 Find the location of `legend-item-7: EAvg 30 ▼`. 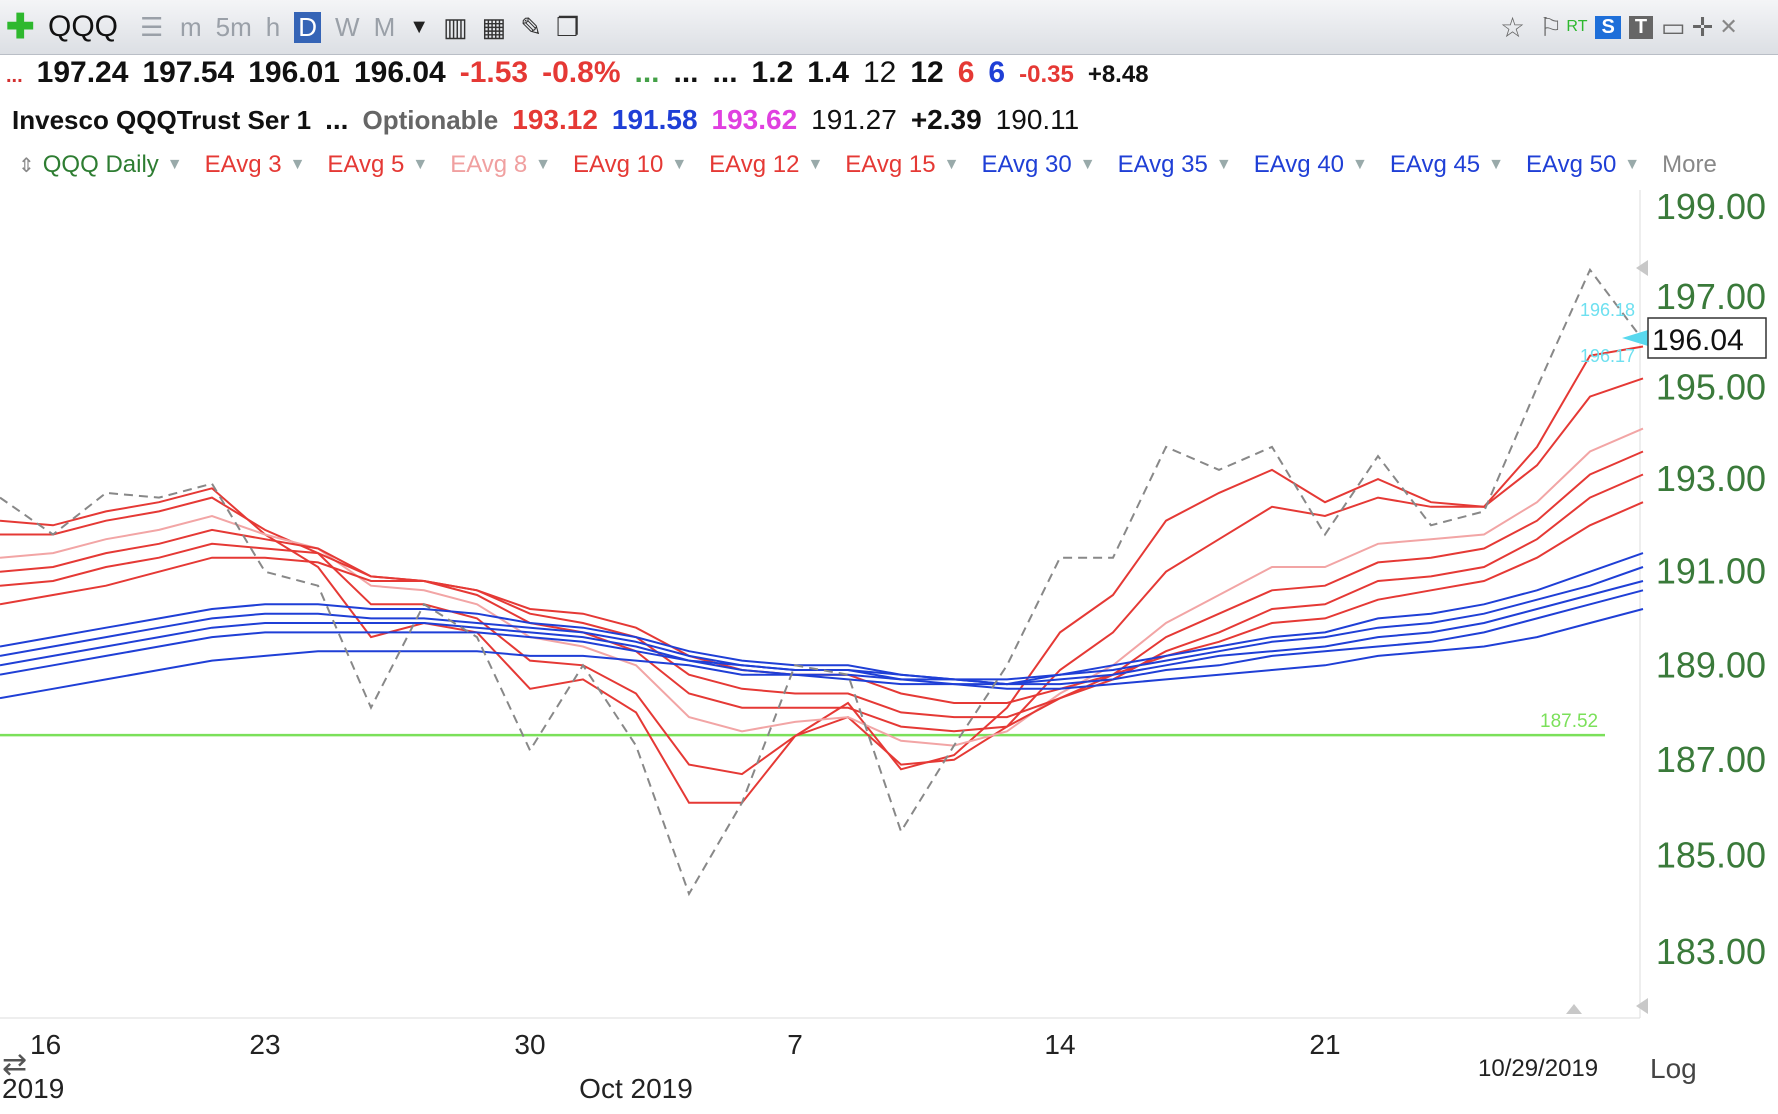

legend-item-7: EAvg 30 ▼ is located at coordinates (1038, 165).